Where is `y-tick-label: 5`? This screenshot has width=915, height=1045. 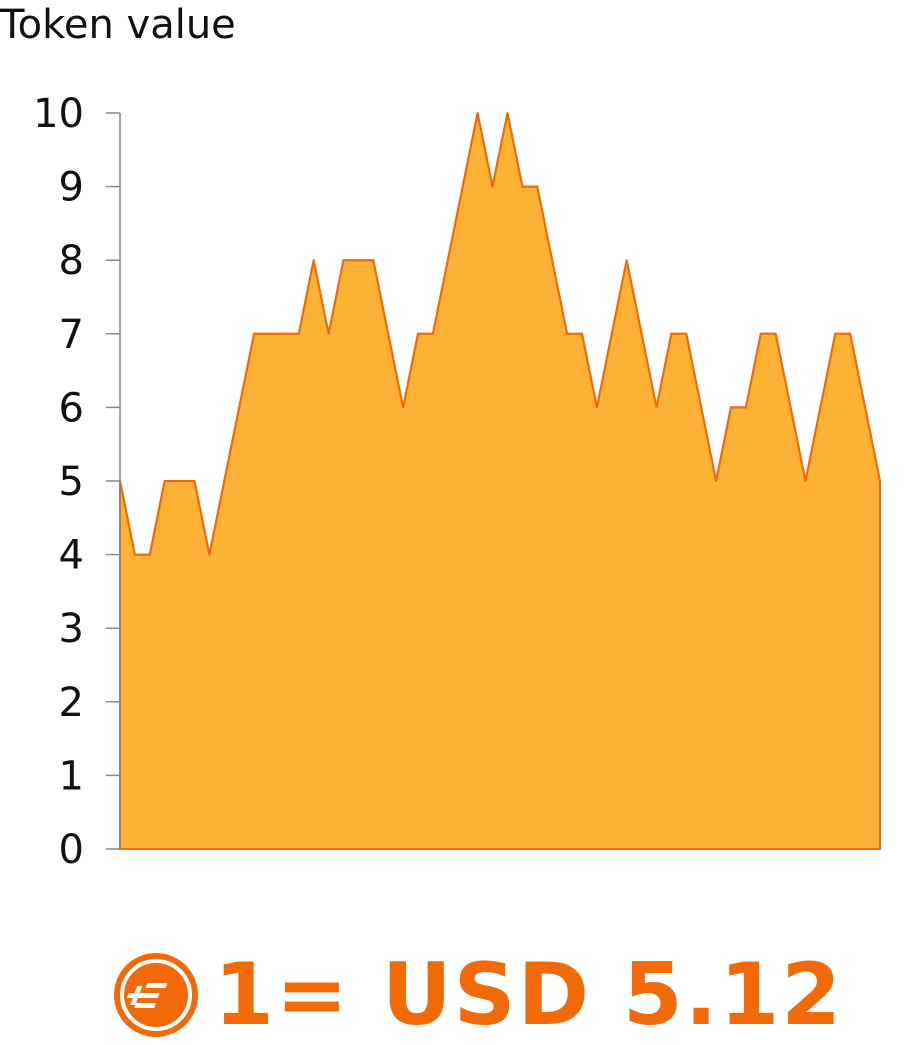
y-tick-label: 5 is located at coordinates (71, 482).